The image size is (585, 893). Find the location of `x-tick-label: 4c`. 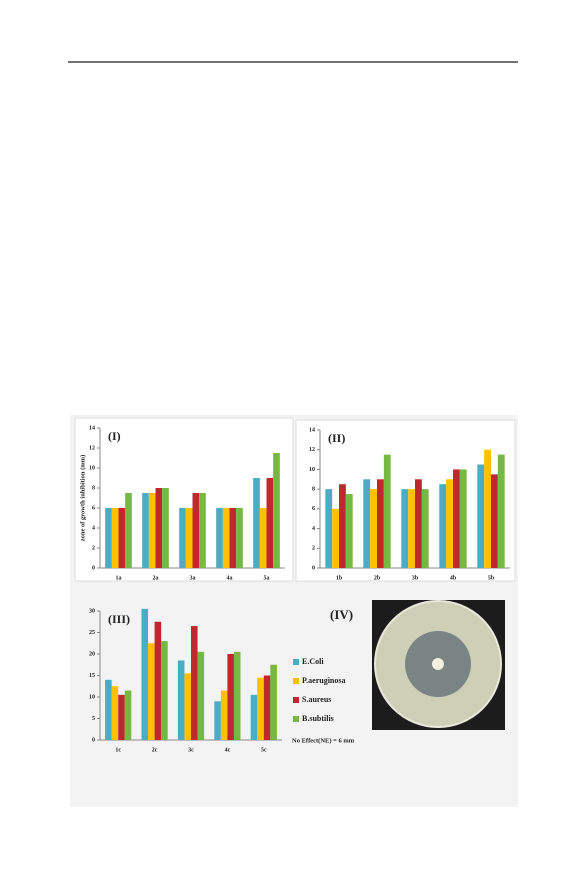

x-tick-label: 4c is located at coordinates (228, 750).